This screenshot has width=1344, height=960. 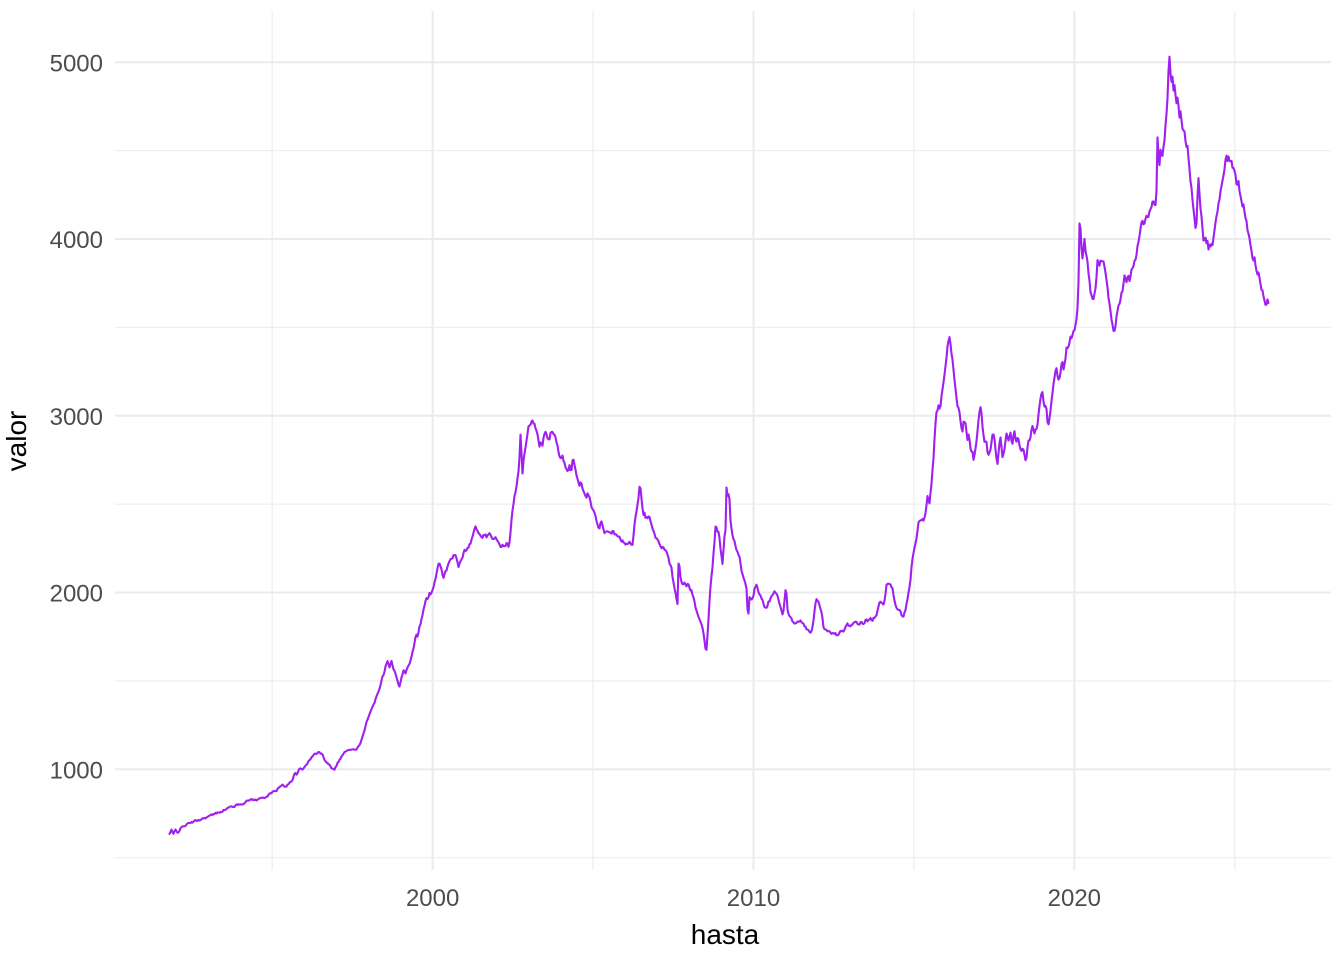 What do you see at coordinates (725, 934) in the screenshot?
I see `x-axis-title: hasta` at bounding box center [725, 934].